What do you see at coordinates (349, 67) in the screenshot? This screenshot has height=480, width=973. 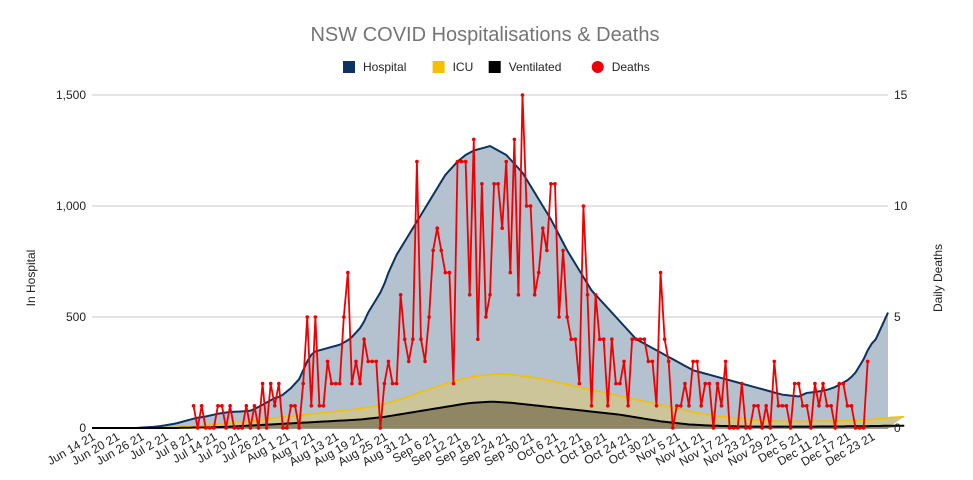 I see `legend-swatch-hospital` at bounding box center [349, 67].